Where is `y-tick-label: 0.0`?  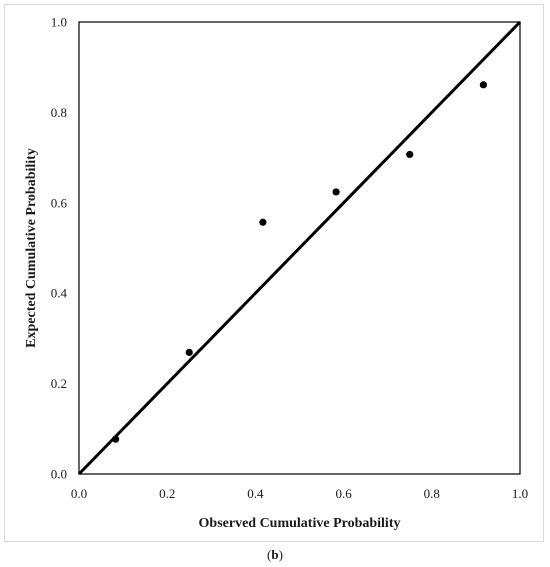
y-tick-label: 0.0 is located at coordinates (59, 474).